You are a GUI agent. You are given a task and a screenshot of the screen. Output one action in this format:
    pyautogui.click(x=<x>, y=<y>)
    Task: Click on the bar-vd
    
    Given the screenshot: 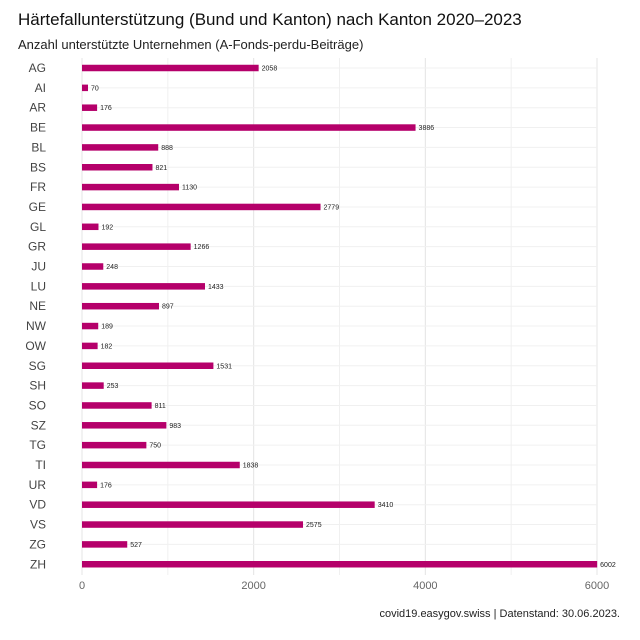 What is the action you would take?
    pyautogui.click(x=228, y=504)
    